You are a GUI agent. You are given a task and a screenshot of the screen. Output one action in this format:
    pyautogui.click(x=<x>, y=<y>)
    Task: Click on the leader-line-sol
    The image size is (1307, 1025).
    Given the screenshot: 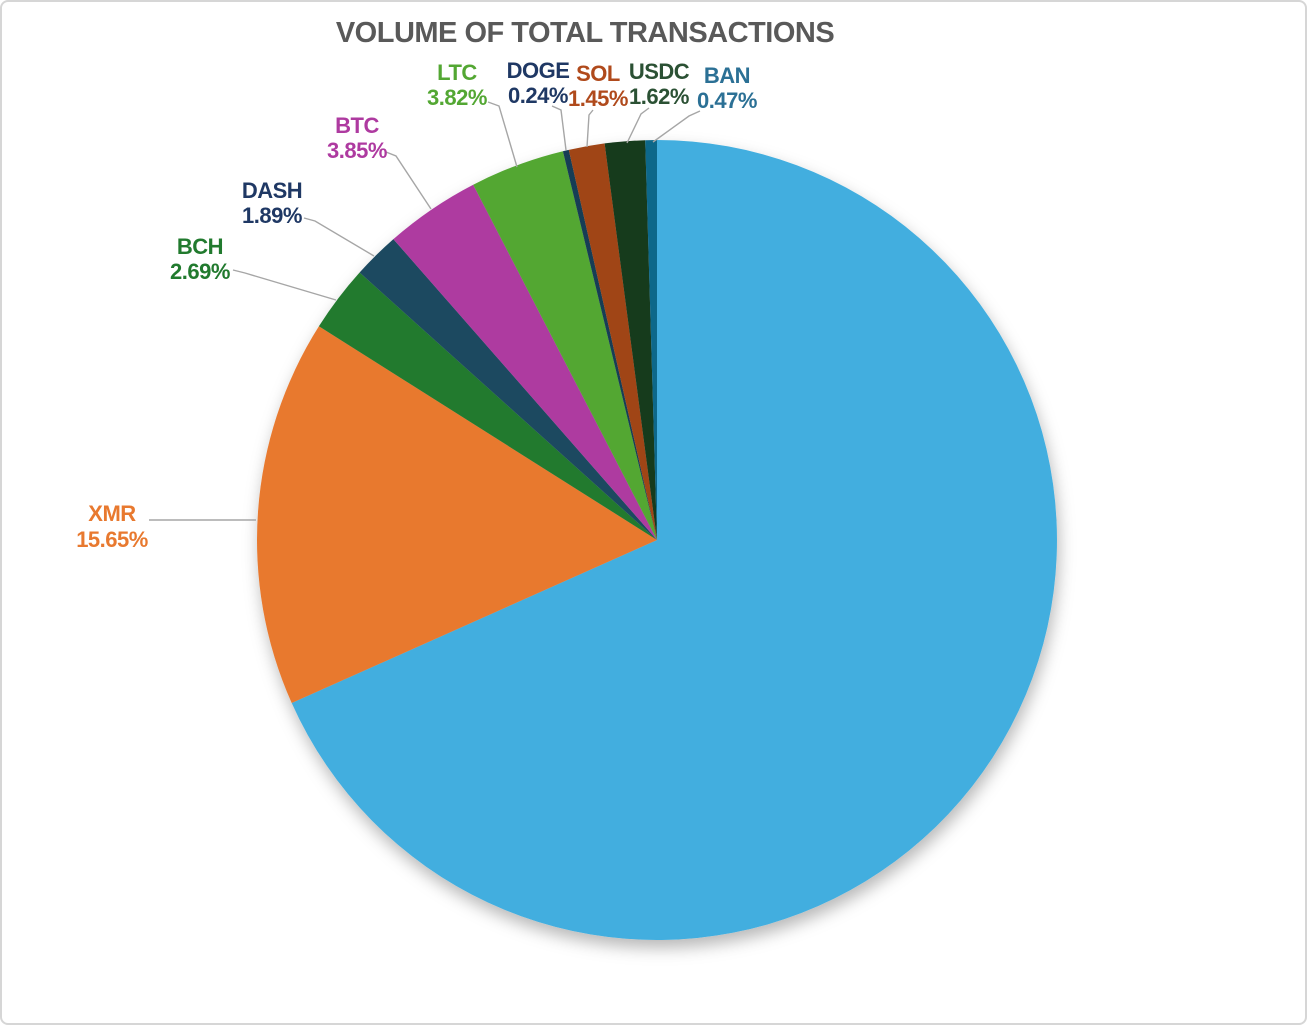 What is the action you would take?
    pyautogui.click(x=590, y=128)
    